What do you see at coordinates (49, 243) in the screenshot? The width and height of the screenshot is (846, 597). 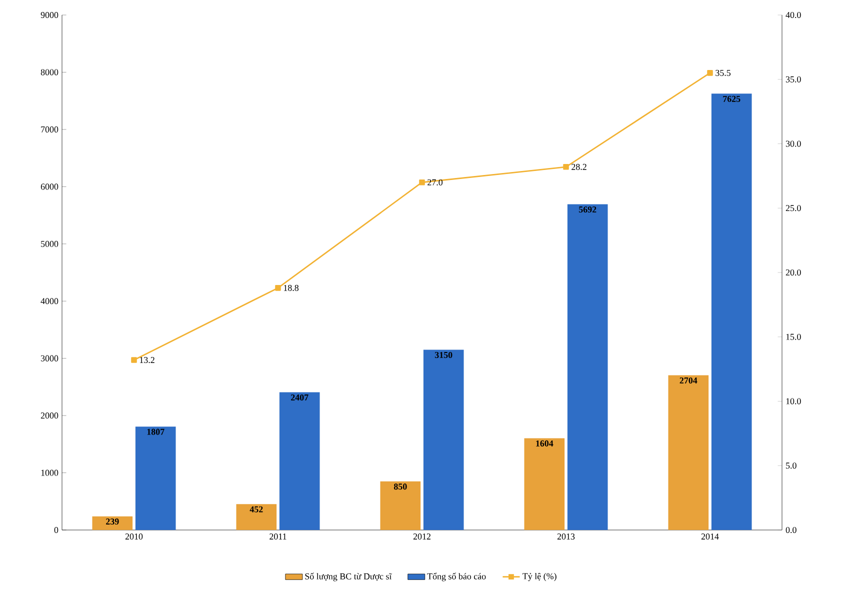 I see `y-tick-label: 5000` at bounding box center [49, 243].